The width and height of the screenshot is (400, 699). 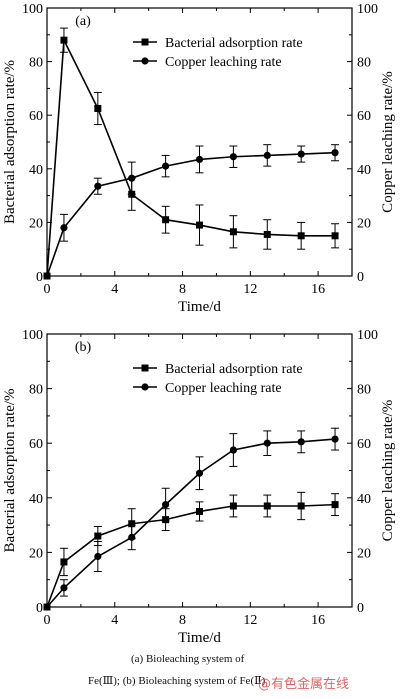 What do you see at coordinates (83, 21) in the screenshot?
I see `panel-label: (a)` at bounding box center [83, 21].